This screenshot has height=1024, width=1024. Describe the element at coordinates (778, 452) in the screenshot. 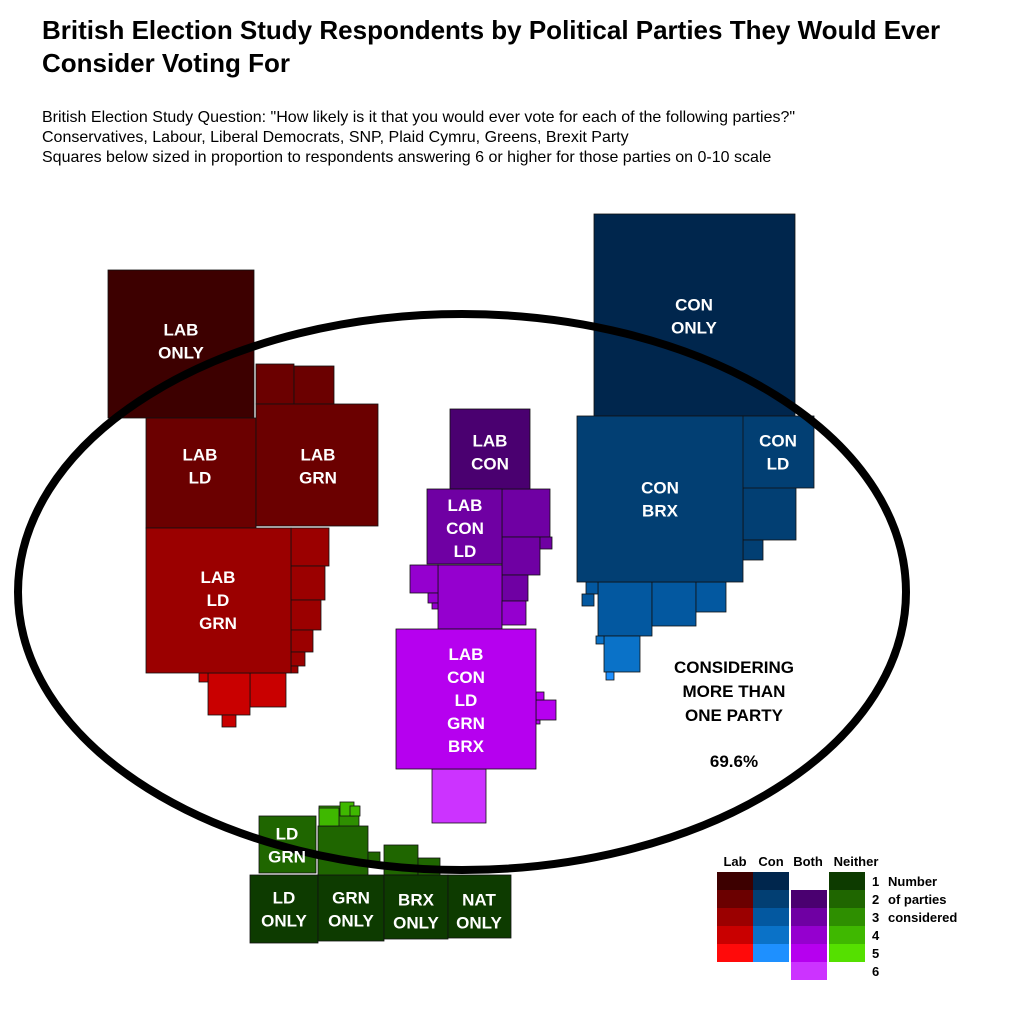

I see `square-con-ld` at that location.